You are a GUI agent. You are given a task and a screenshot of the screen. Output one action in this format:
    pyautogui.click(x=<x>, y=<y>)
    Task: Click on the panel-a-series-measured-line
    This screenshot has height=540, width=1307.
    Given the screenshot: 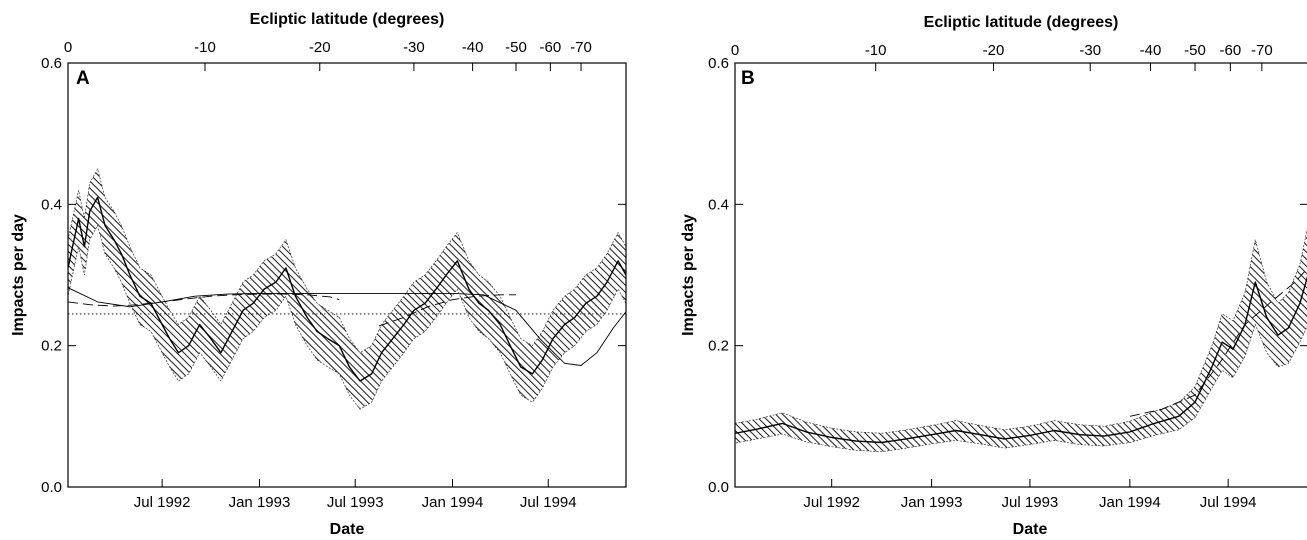 What is the action you would take?
    pyautogui.click(x=347, y=289)
    